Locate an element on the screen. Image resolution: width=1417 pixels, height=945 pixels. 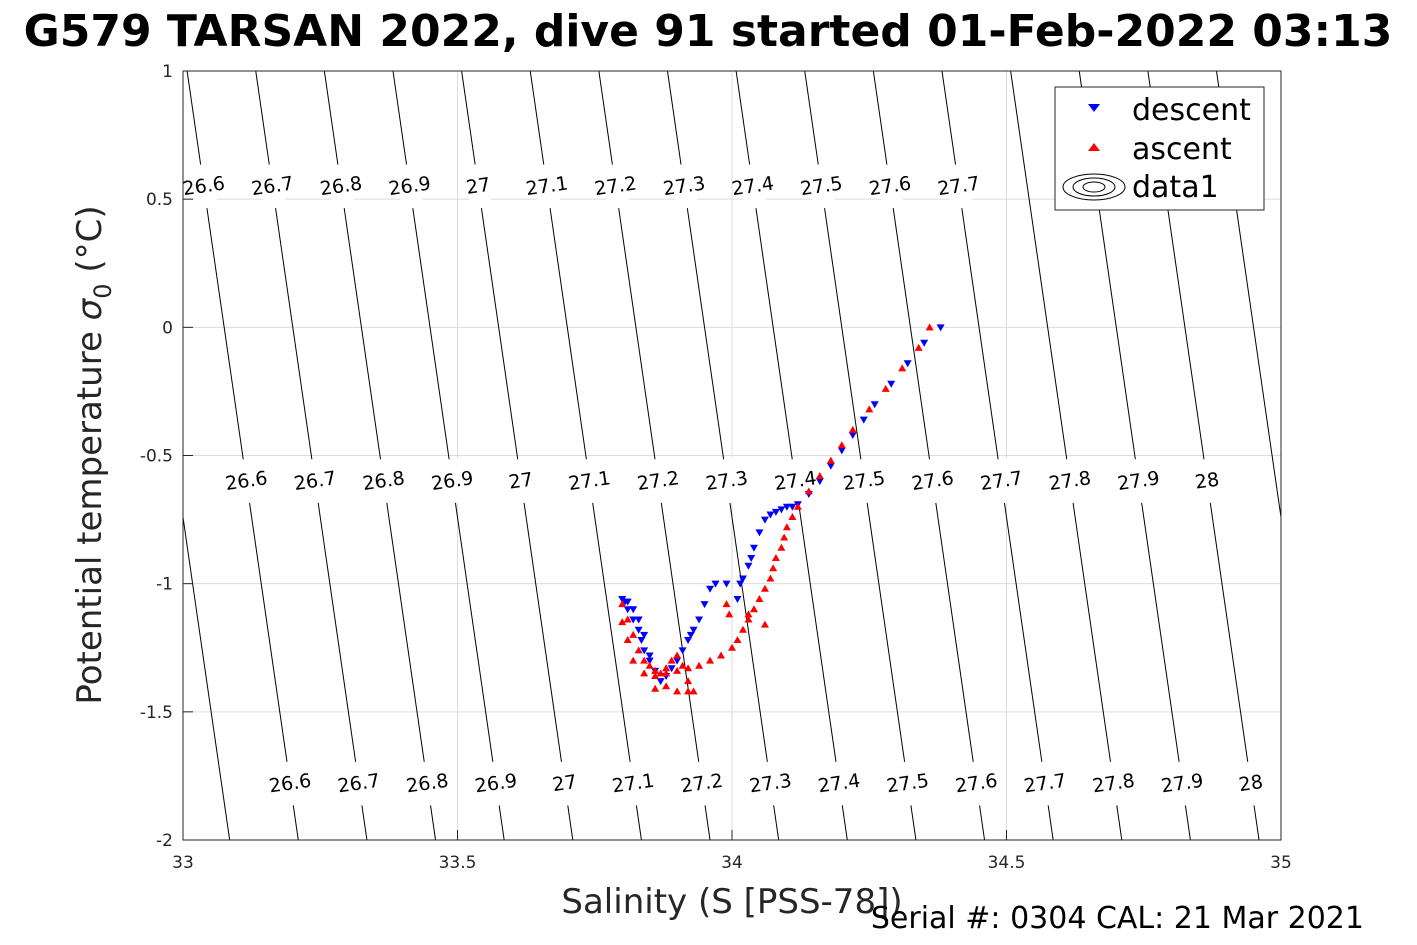
y-axis-label-unit: (°C) is located at coordinates (90, 244).